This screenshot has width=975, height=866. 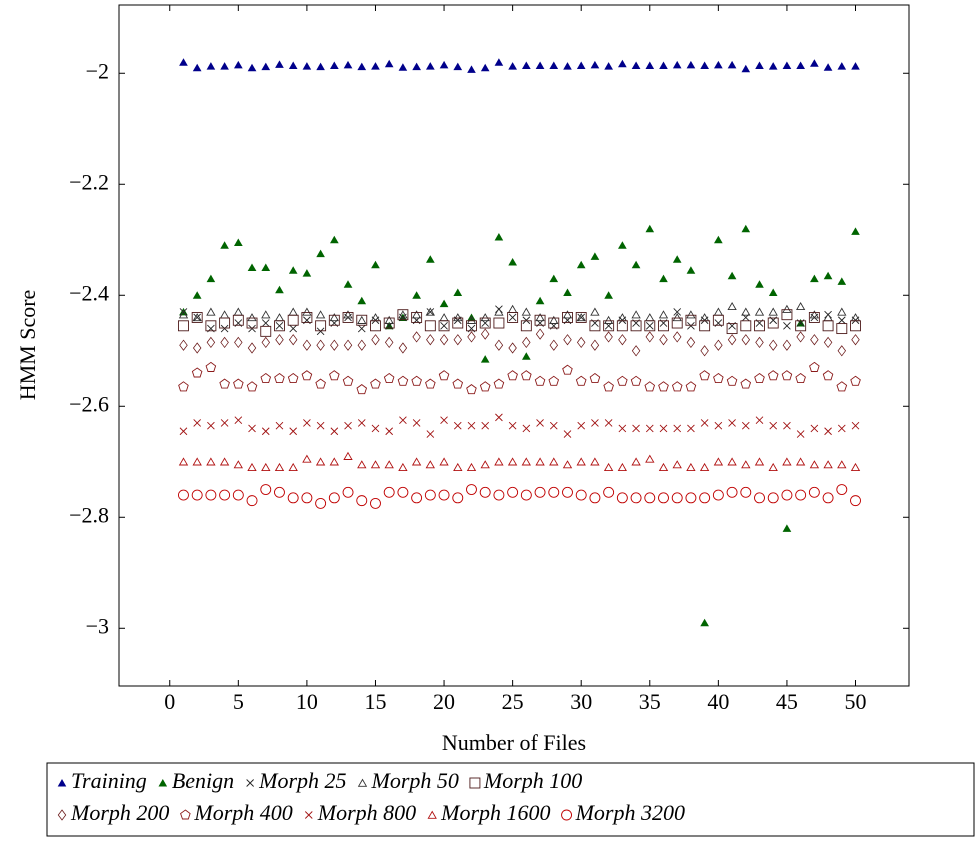 I want to click on y-tick-label: −2.6, so click(x=89, y=403).